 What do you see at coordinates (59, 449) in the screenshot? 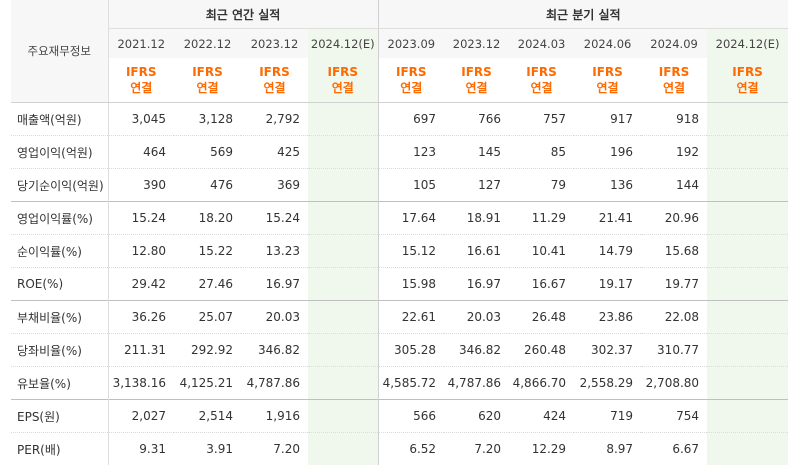
I see `row-label: PER(배)` at bounding box center [59, 449].